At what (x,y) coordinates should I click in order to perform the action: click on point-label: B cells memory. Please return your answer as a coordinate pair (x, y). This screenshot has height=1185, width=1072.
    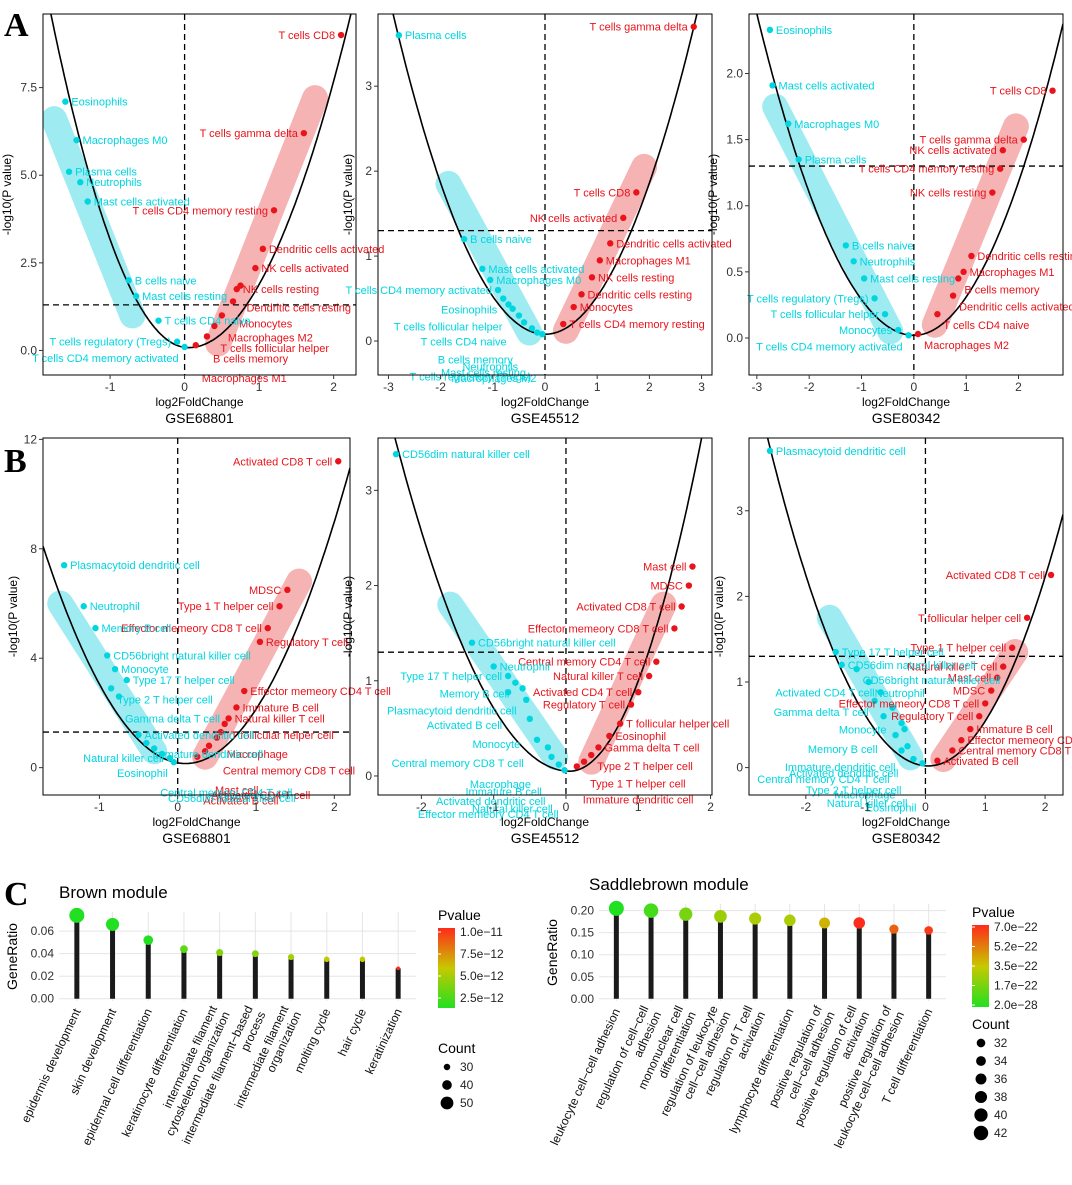
    Looking at the image, I should click on (1002, 290).